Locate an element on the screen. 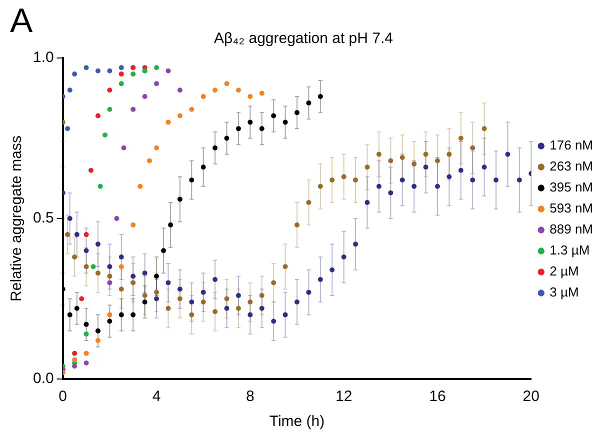 The image size is (611, 439). text: A is located at coordinates (21, 21).